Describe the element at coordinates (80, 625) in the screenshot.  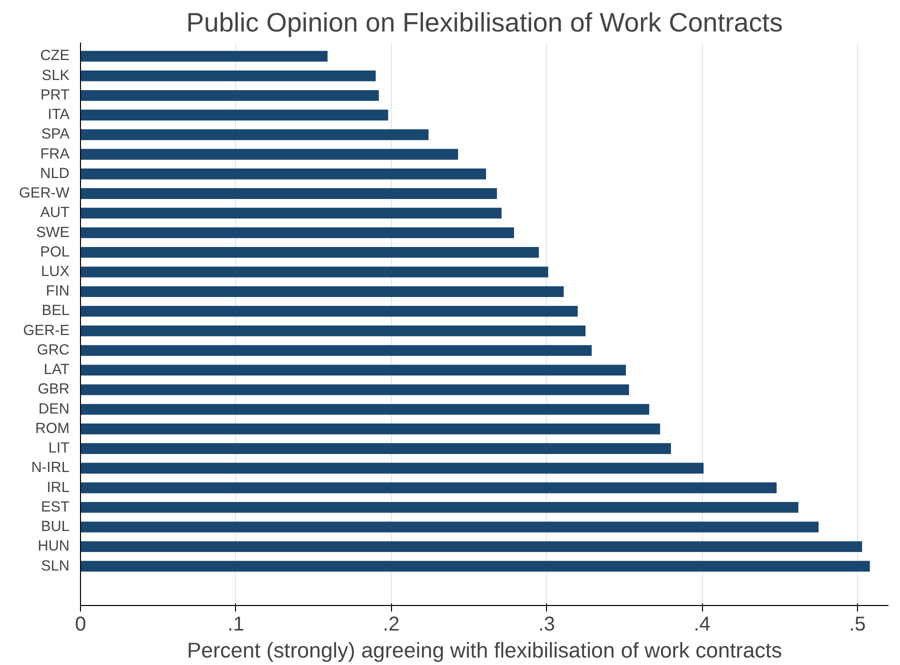
I see `x-tick-label: 0` at that location.